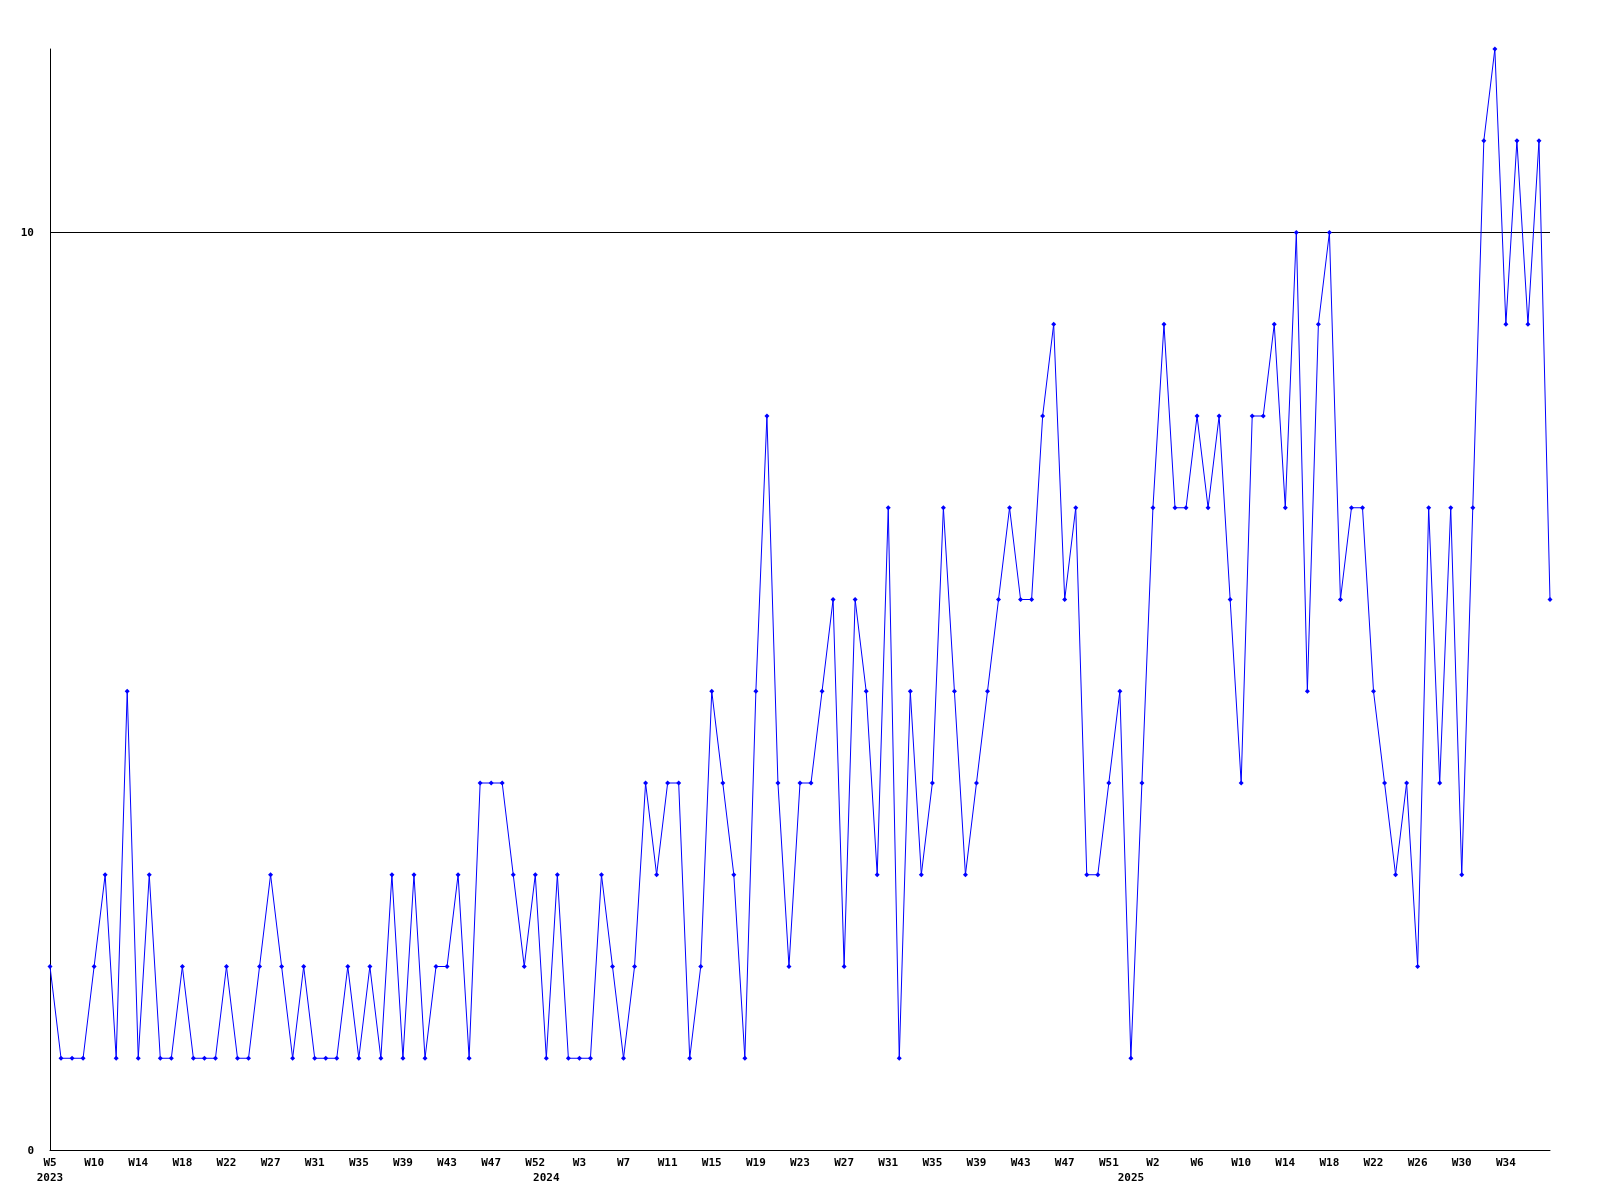  I want to click on x-tick-label: W51, so click(1109, 1162).